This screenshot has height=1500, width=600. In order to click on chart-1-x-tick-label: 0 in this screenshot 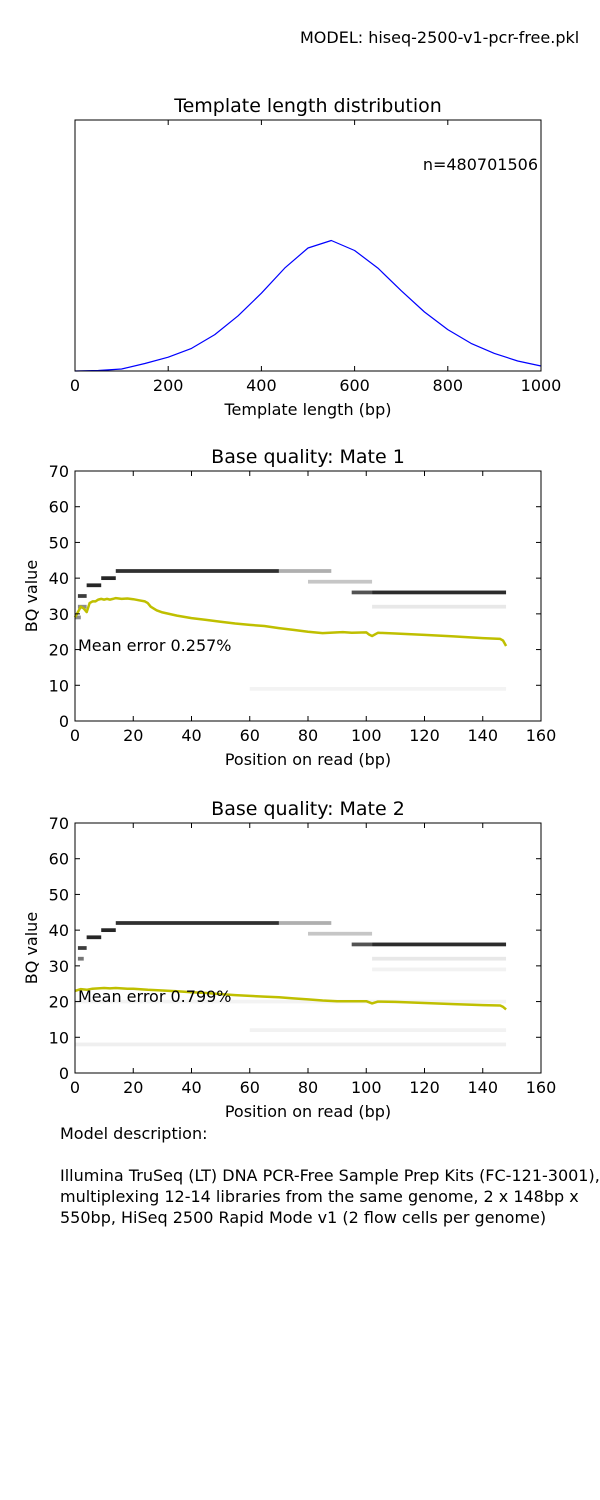, I will do `click(75, 385)`.